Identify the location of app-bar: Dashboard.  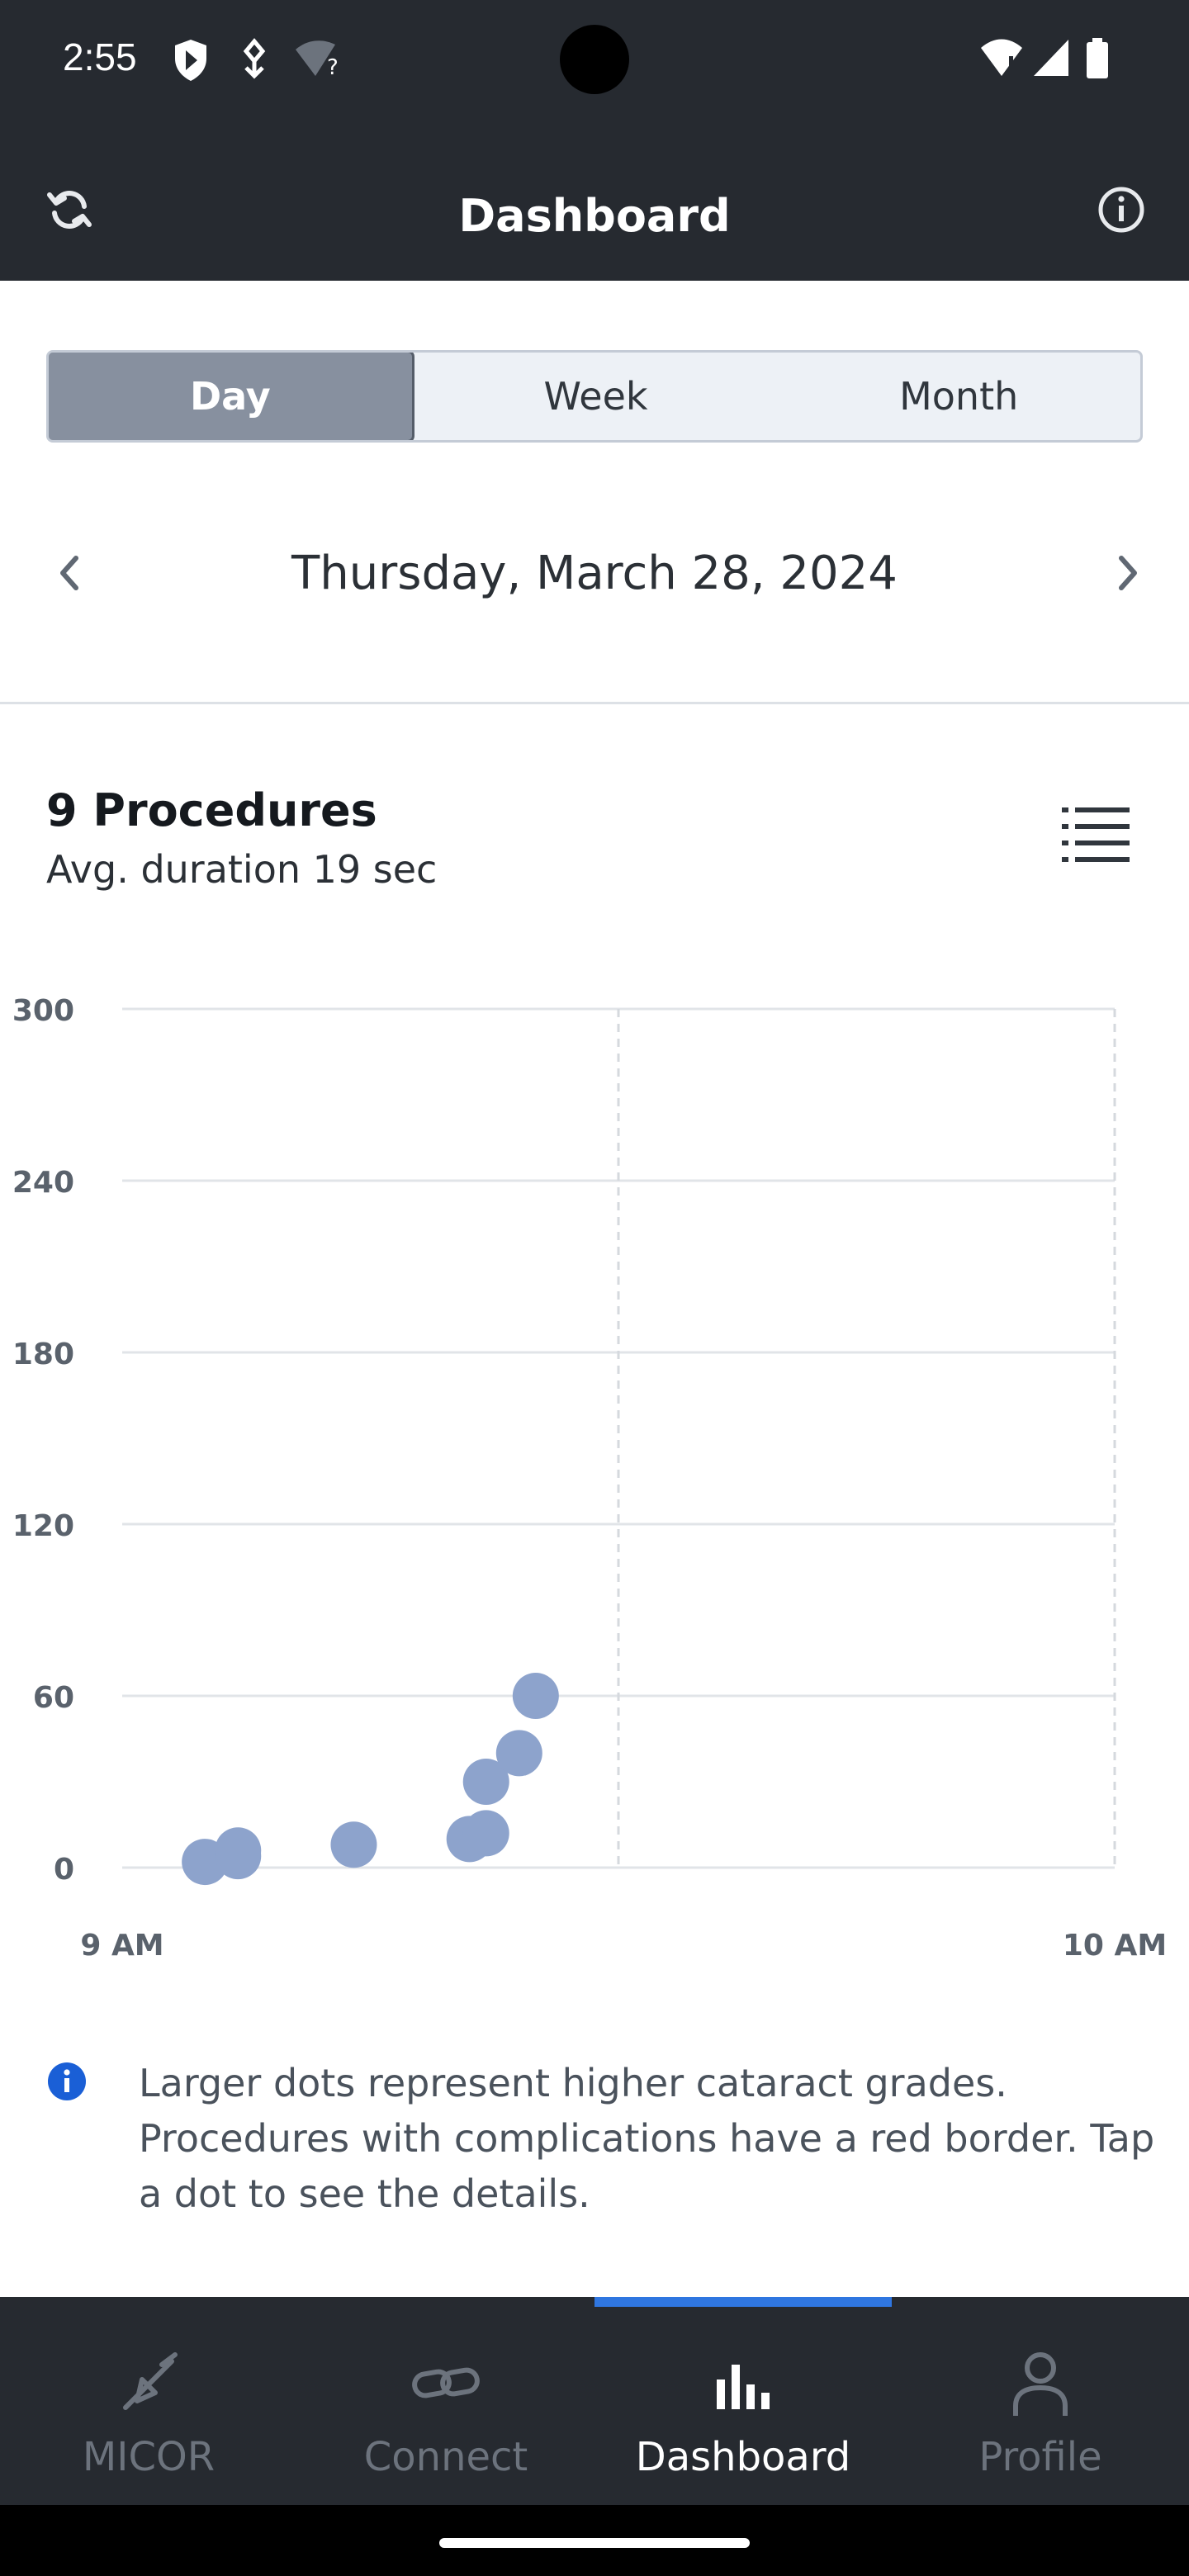
(594, 202).